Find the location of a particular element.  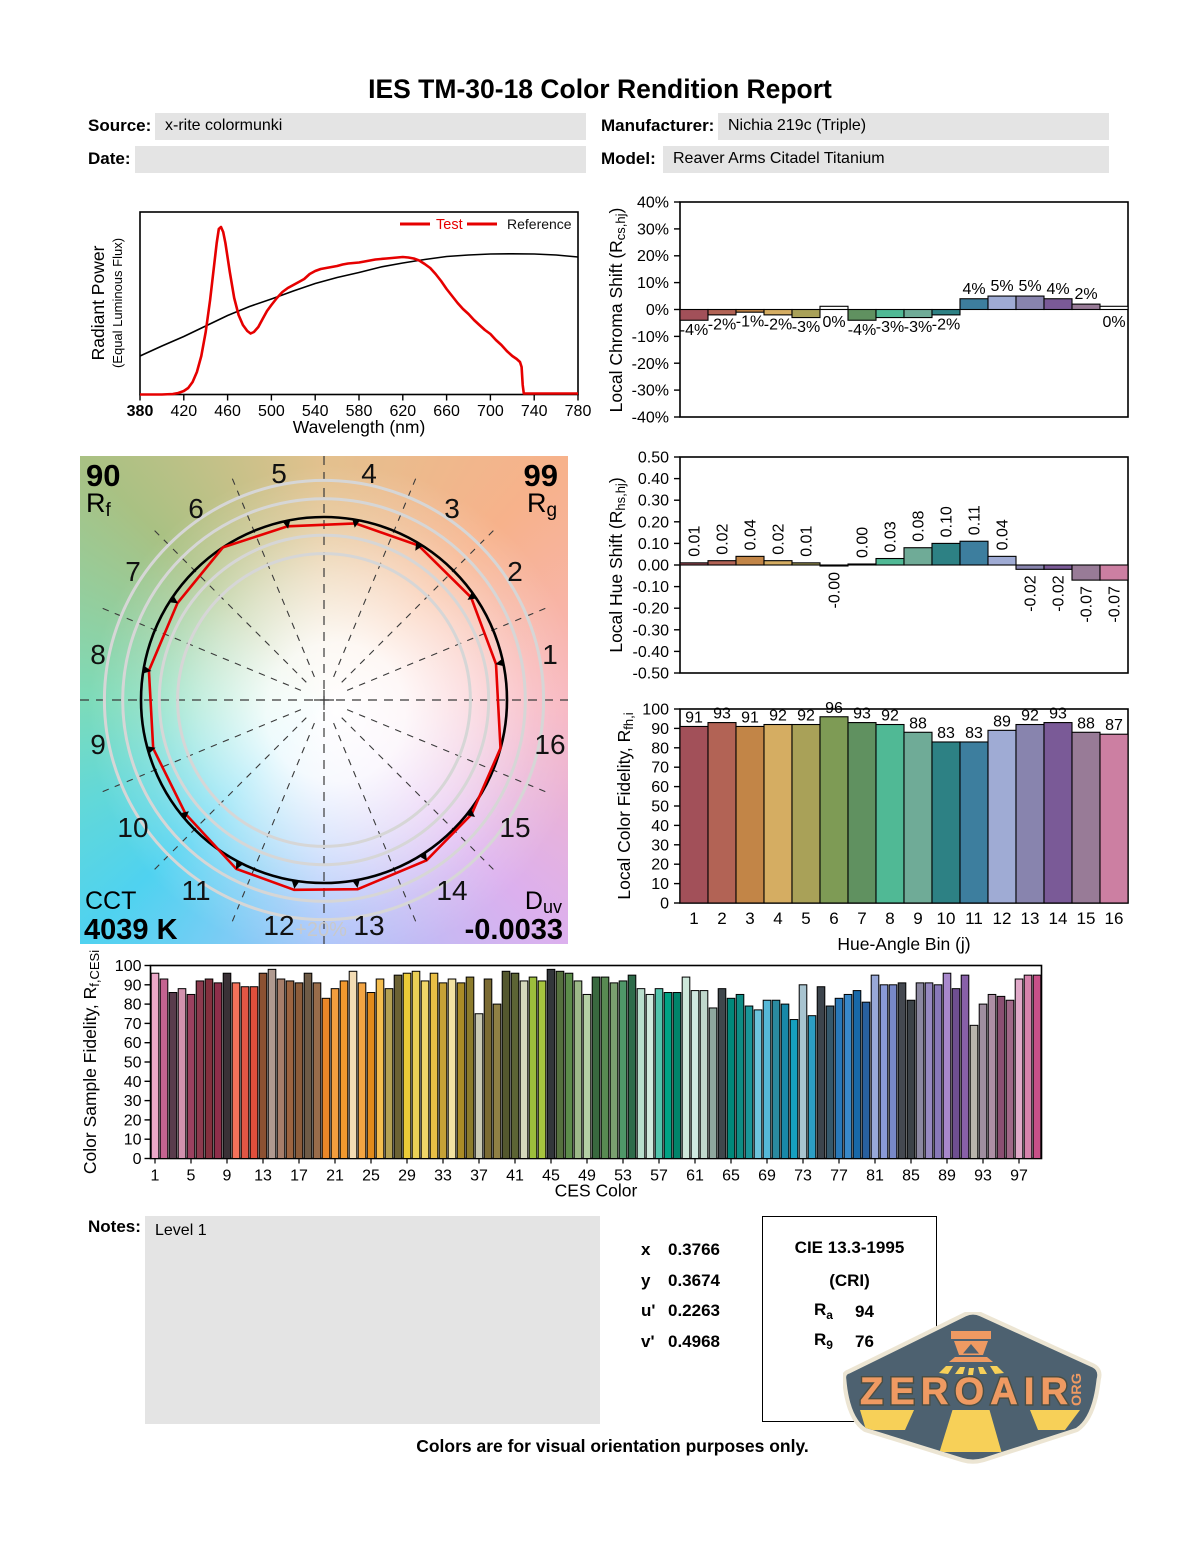

svg-text: 100 is located at coordinates (128, 966).